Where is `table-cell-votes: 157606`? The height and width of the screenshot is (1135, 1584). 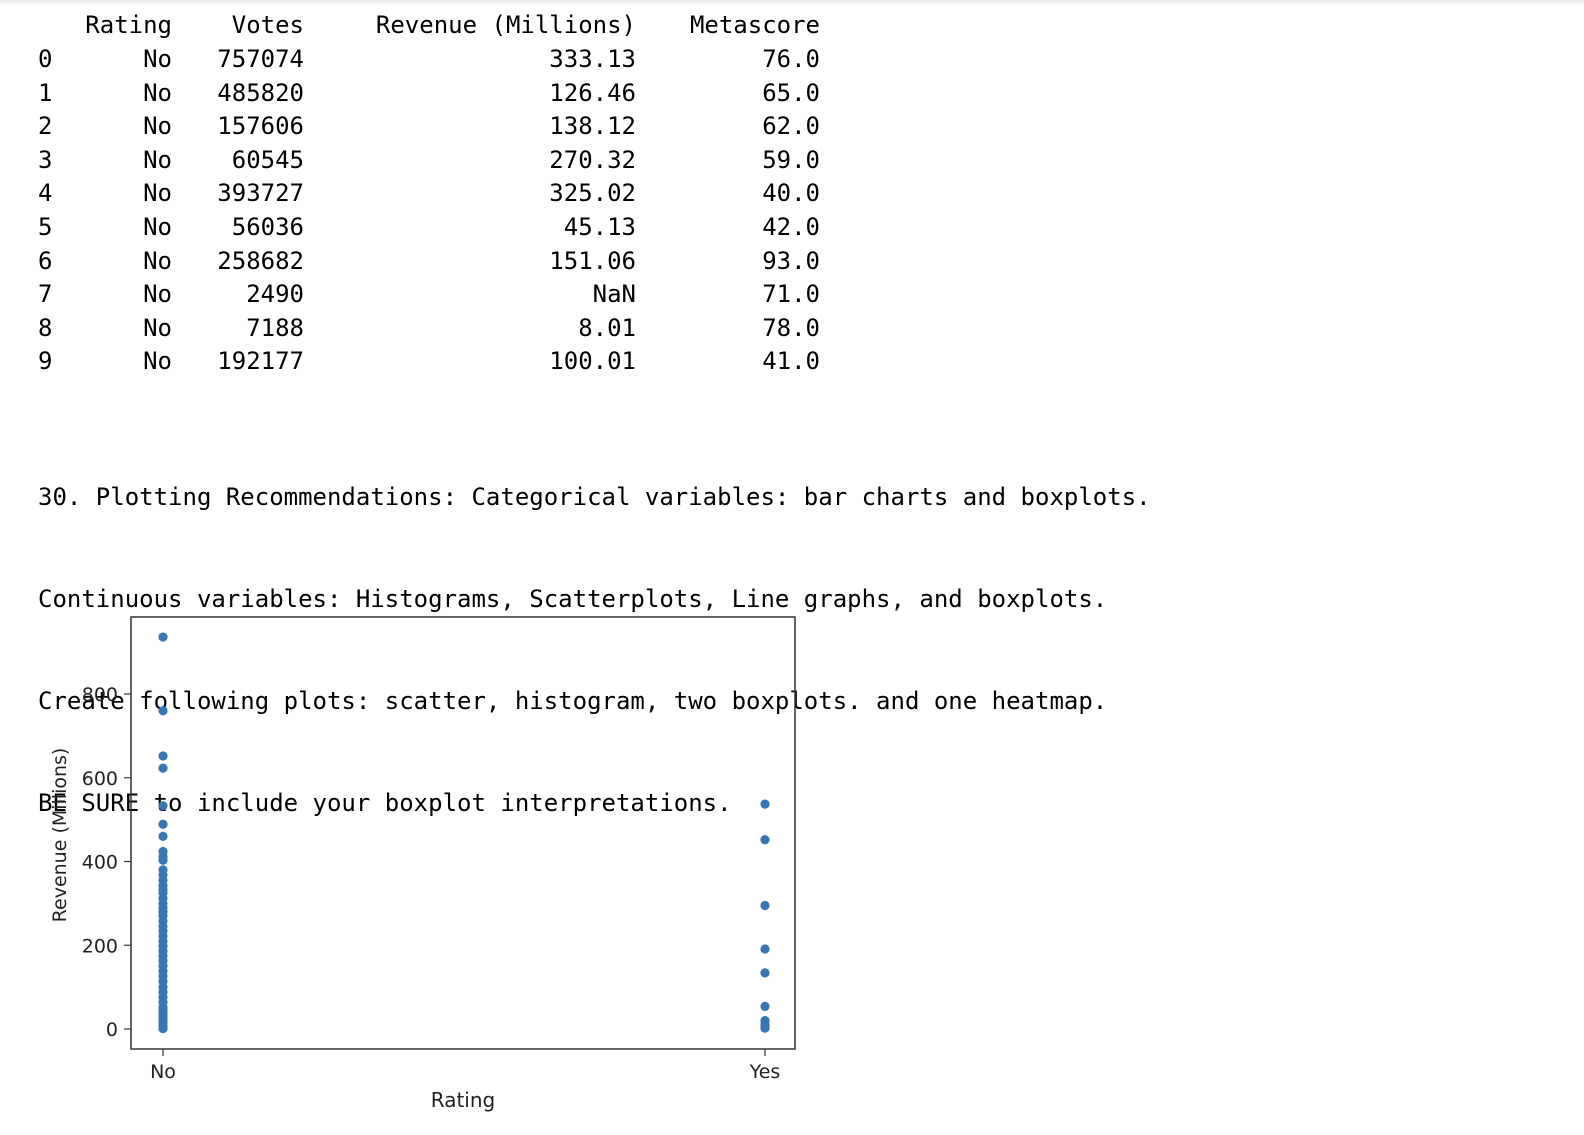
table-cell-votes: 157606 is located at coordinates (260, 126).